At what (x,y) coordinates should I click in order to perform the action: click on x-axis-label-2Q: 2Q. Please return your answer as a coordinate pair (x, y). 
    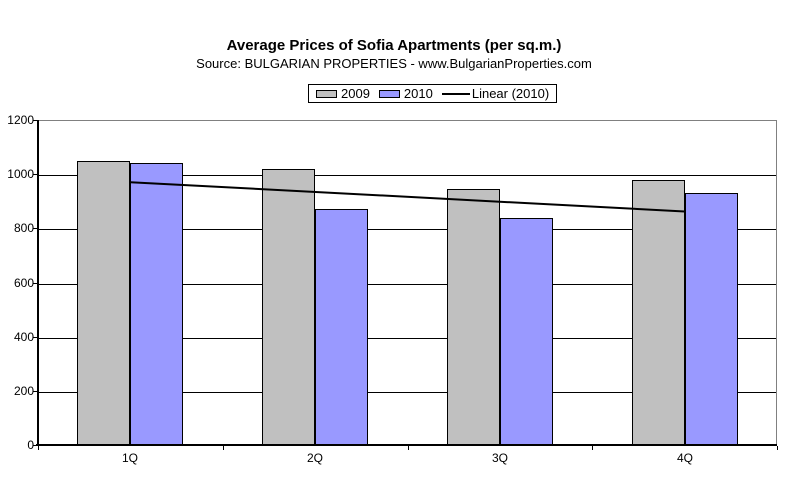
    Looking at the image, I should click on (314, 458).